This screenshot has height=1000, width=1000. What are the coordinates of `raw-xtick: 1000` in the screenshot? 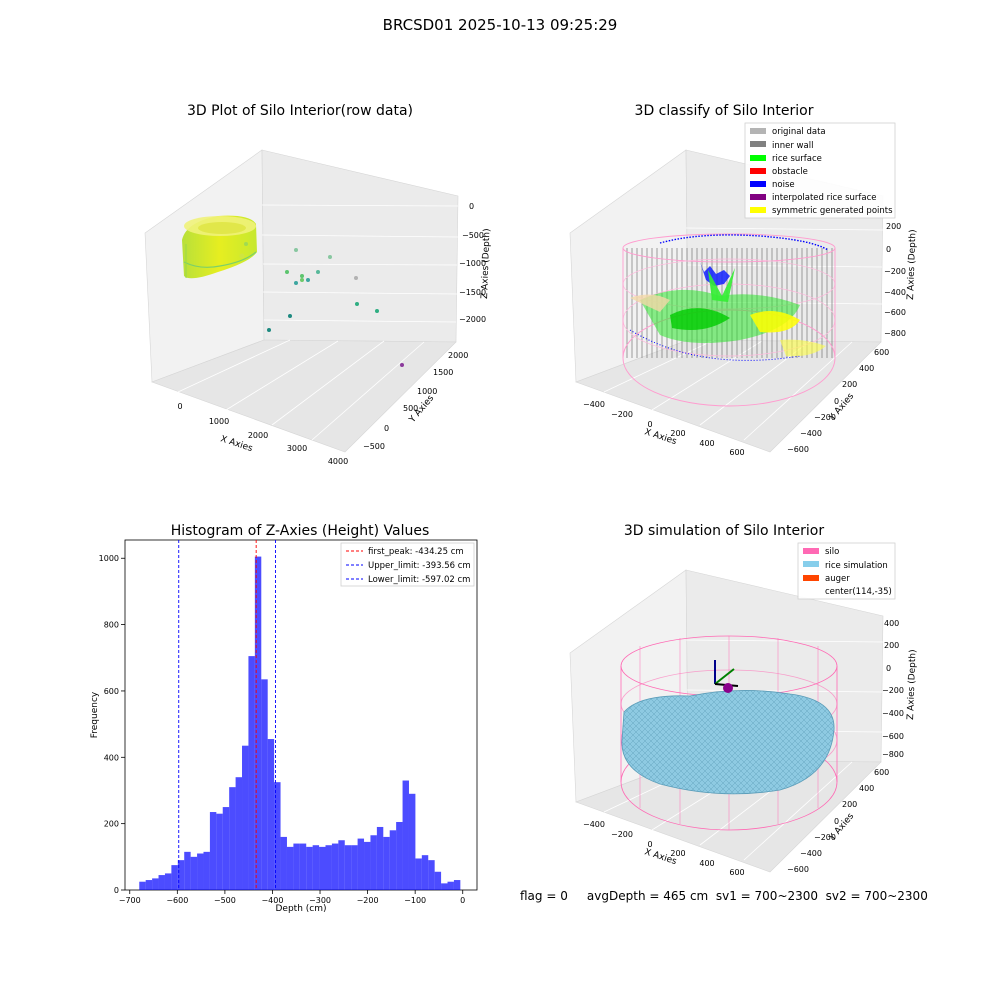 It's located at (219, 421).